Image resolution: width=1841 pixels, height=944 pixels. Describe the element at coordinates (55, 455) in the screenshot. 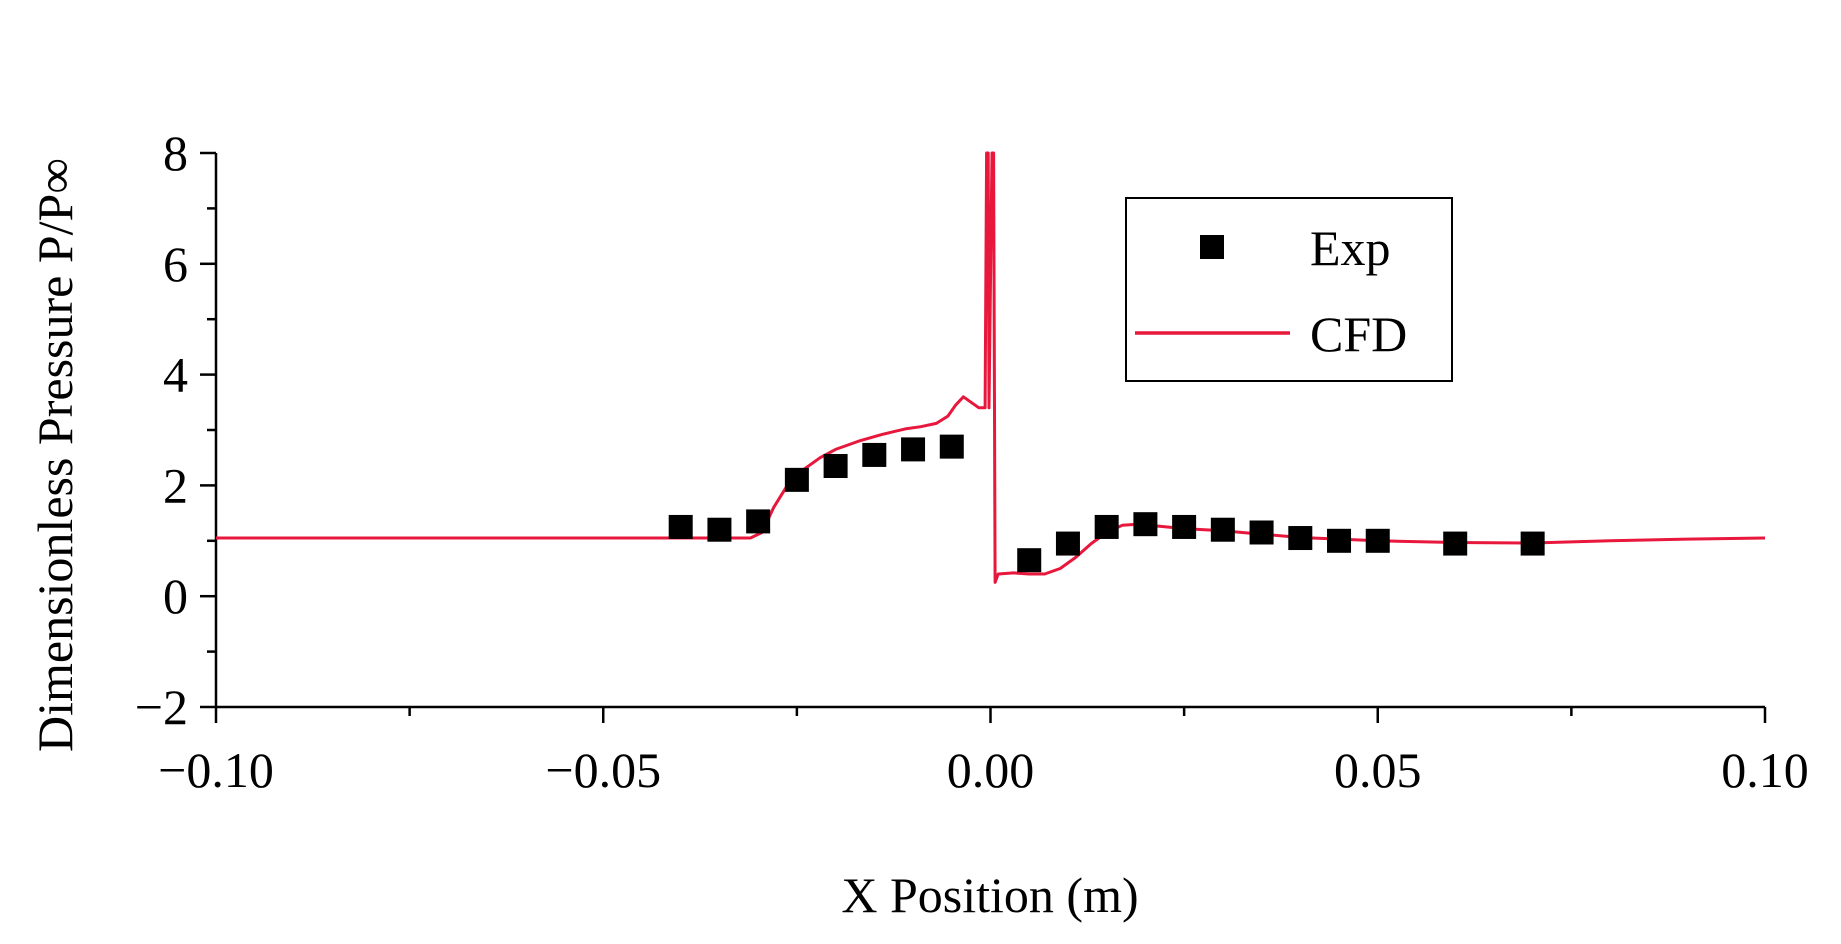

I see `y-axis-title: Dimensionless Pressure P/P∞` at that location.